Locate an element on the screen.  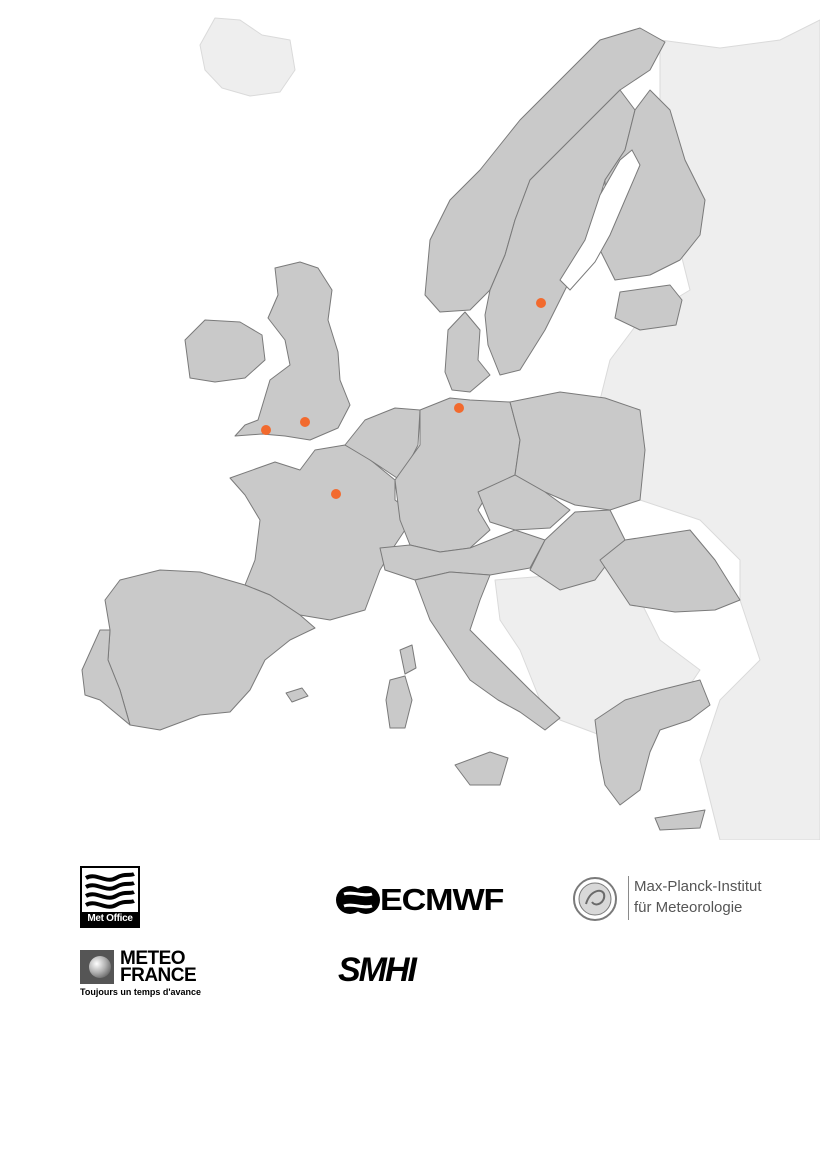
marker-hamburg is located at coordinates (459, 408).